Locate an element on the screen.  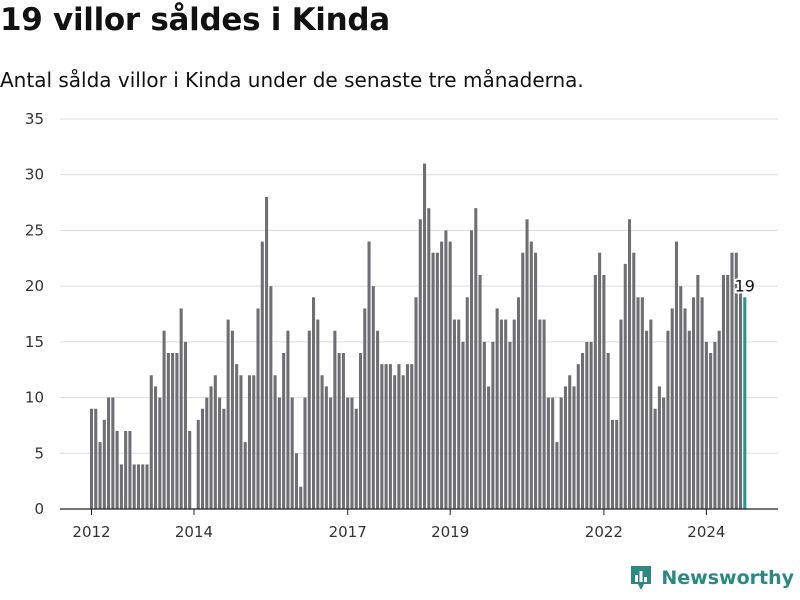
y-tick-label: 25 is located at coordinates (34, 230).